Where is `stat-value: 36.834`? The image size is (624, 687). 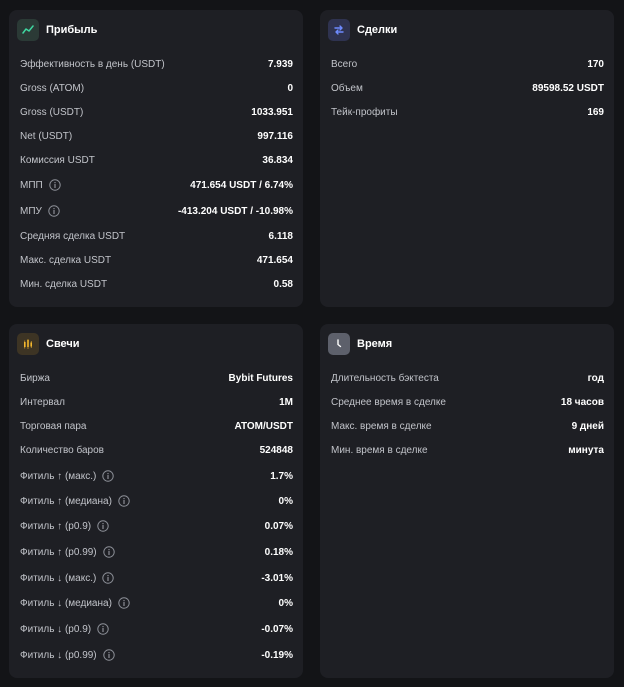
stat-value: 36.834 is located at coordinates (277, 160).